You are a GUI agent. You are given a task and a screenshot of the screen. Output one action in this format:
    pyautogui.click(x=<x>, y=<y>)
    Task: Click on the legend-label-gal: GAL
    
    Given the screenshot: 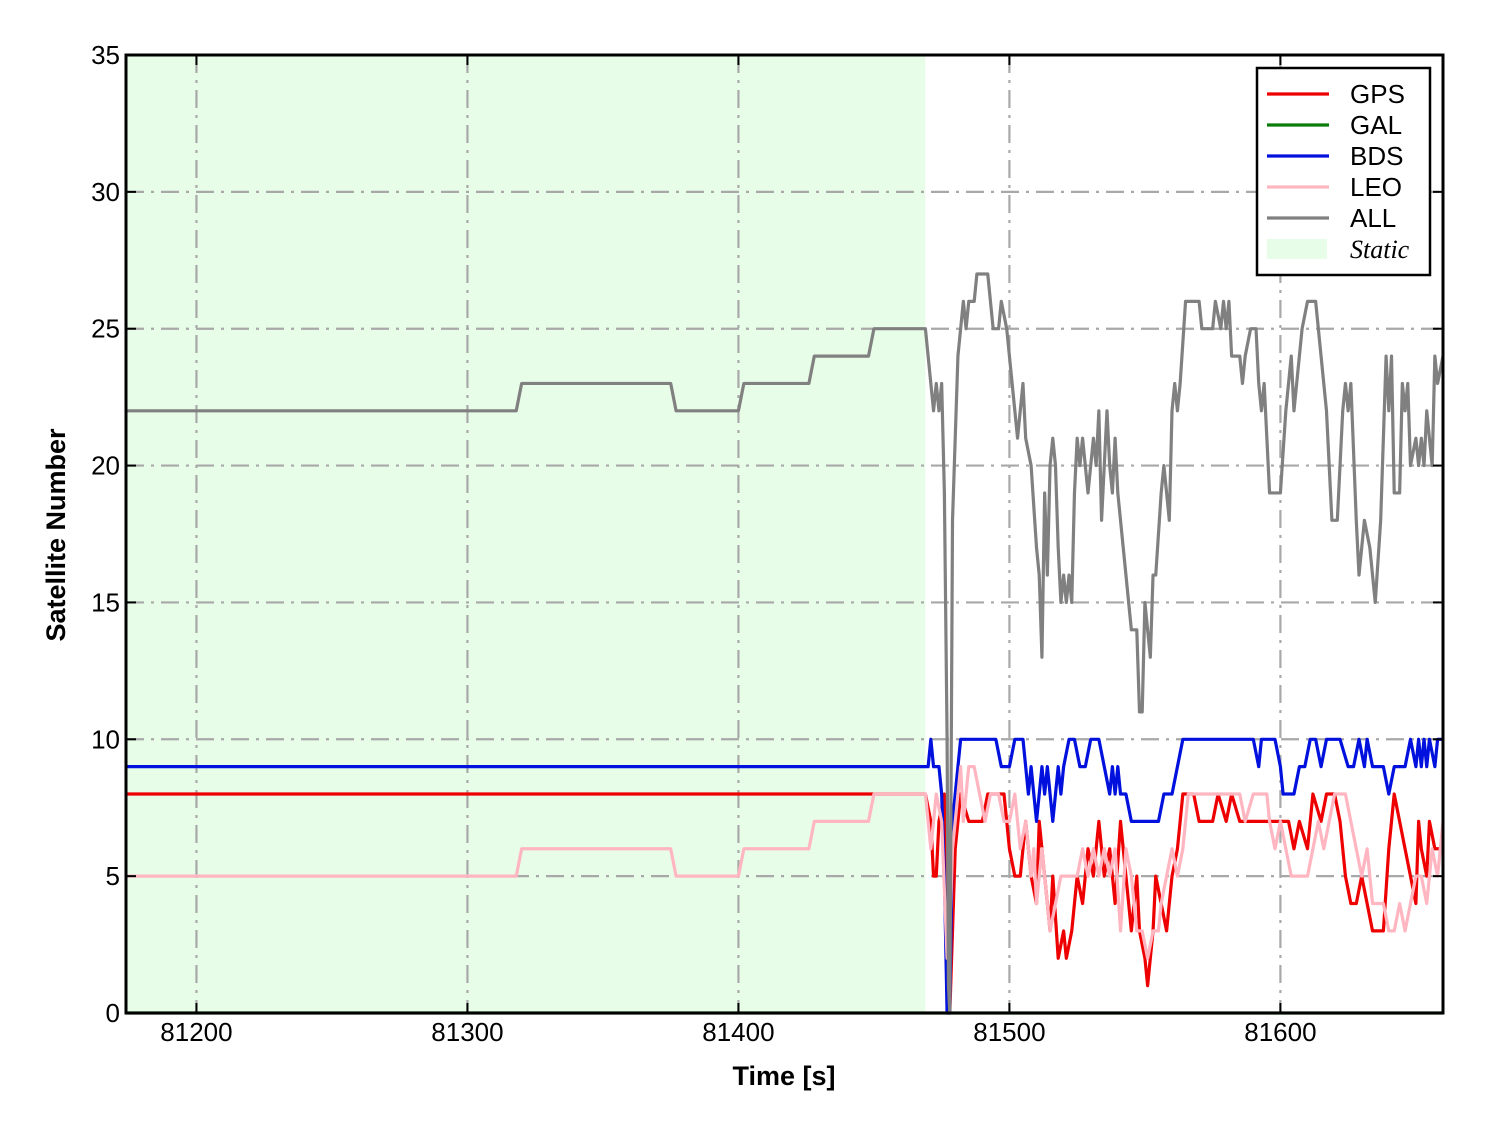 What is the action you would take?
    pyautogui.click(x=1376, y=125)
    